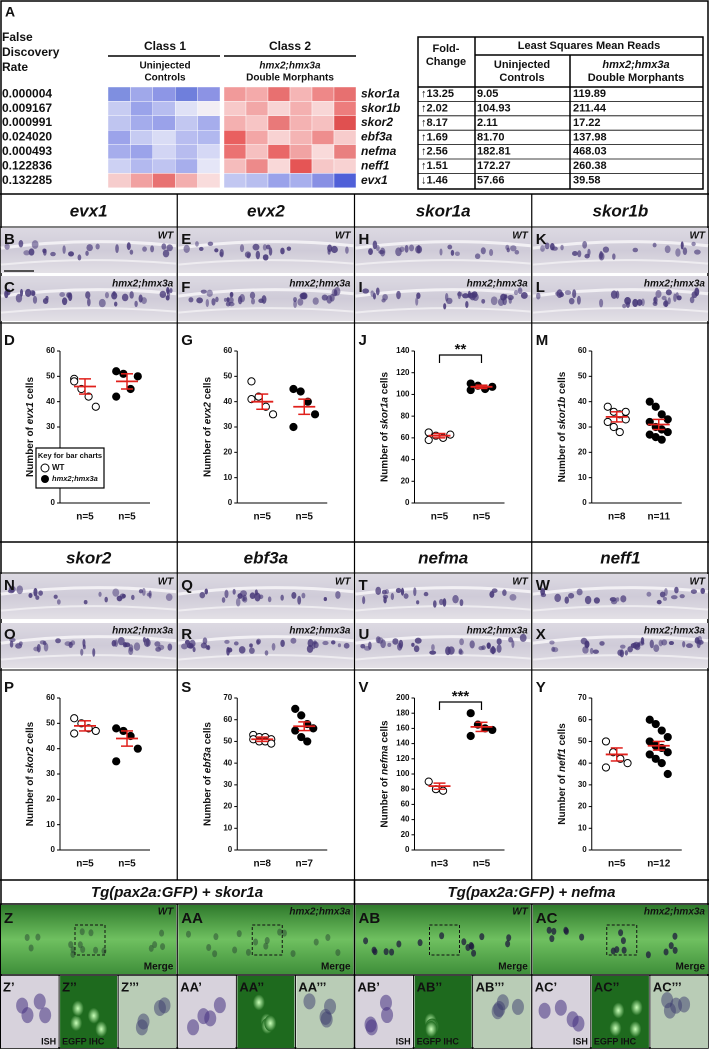 The image size is (709, 1049). What do you see at coordinates (487, 123) in the screenshot?
I see `uninjected-reads: 2.11` at bounding box center [487, 123].